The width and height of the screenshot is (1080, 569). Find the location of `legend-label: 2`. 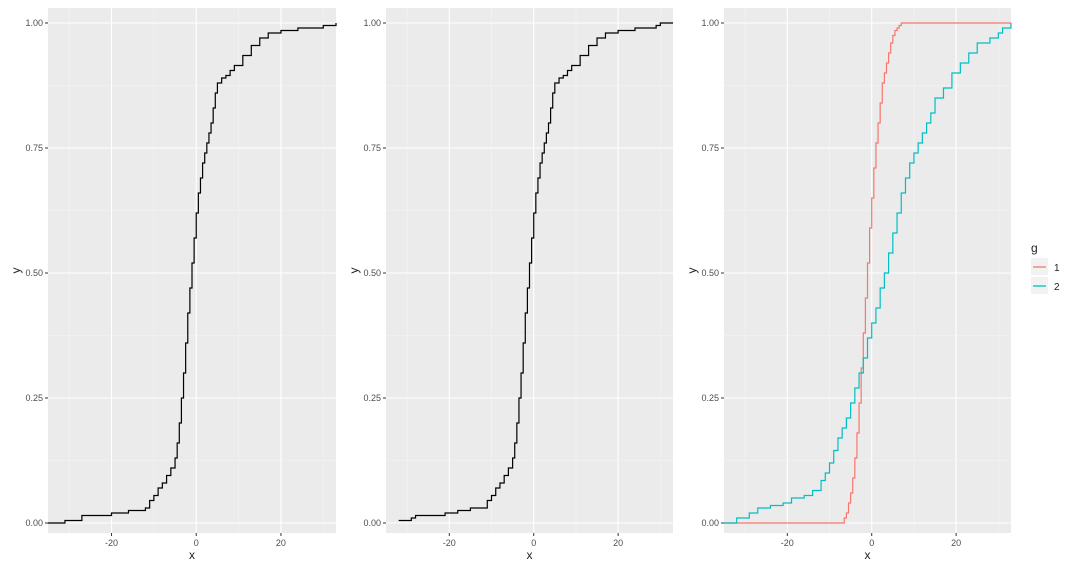

legend-label: 2 is located at coordinates (1057, 287).